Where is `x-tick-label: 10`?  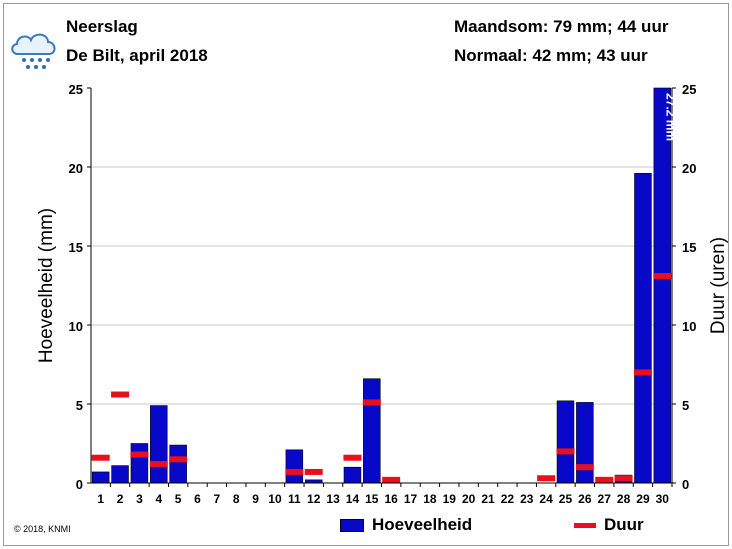
x-tick-label: 10 is located at coordinates (275, 499).